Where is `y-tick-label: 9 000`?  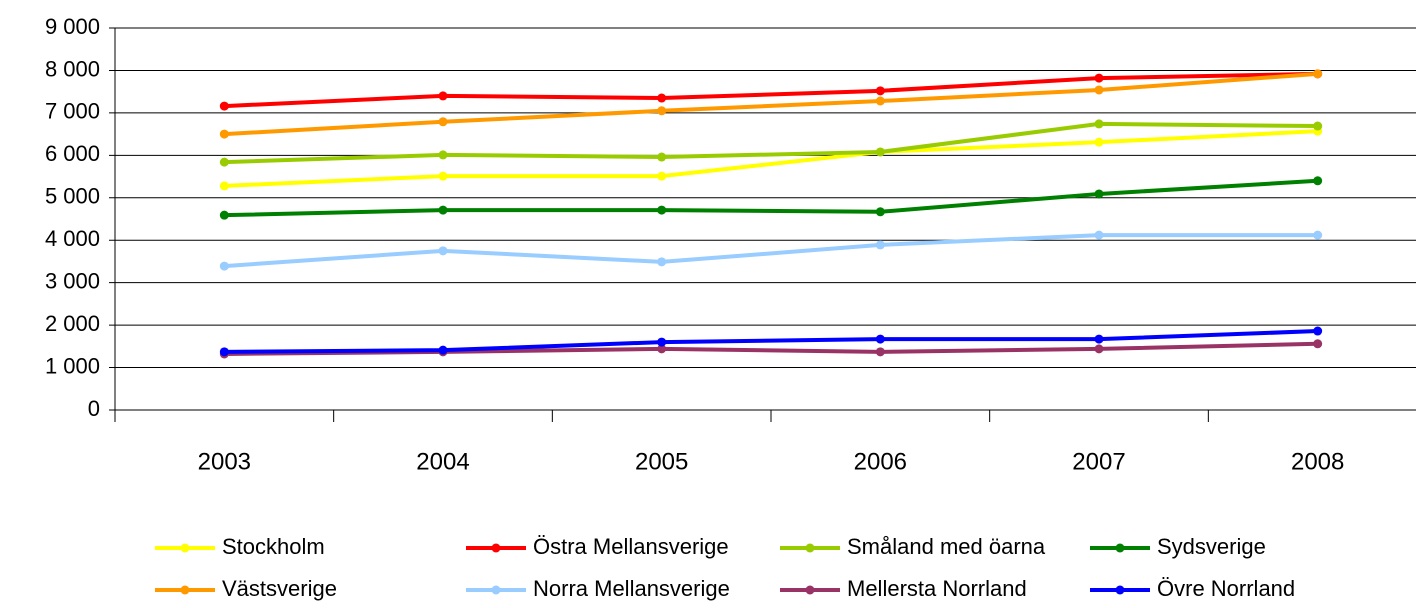
y-tick-label: 9 000 is located at coordinates (72, 26).